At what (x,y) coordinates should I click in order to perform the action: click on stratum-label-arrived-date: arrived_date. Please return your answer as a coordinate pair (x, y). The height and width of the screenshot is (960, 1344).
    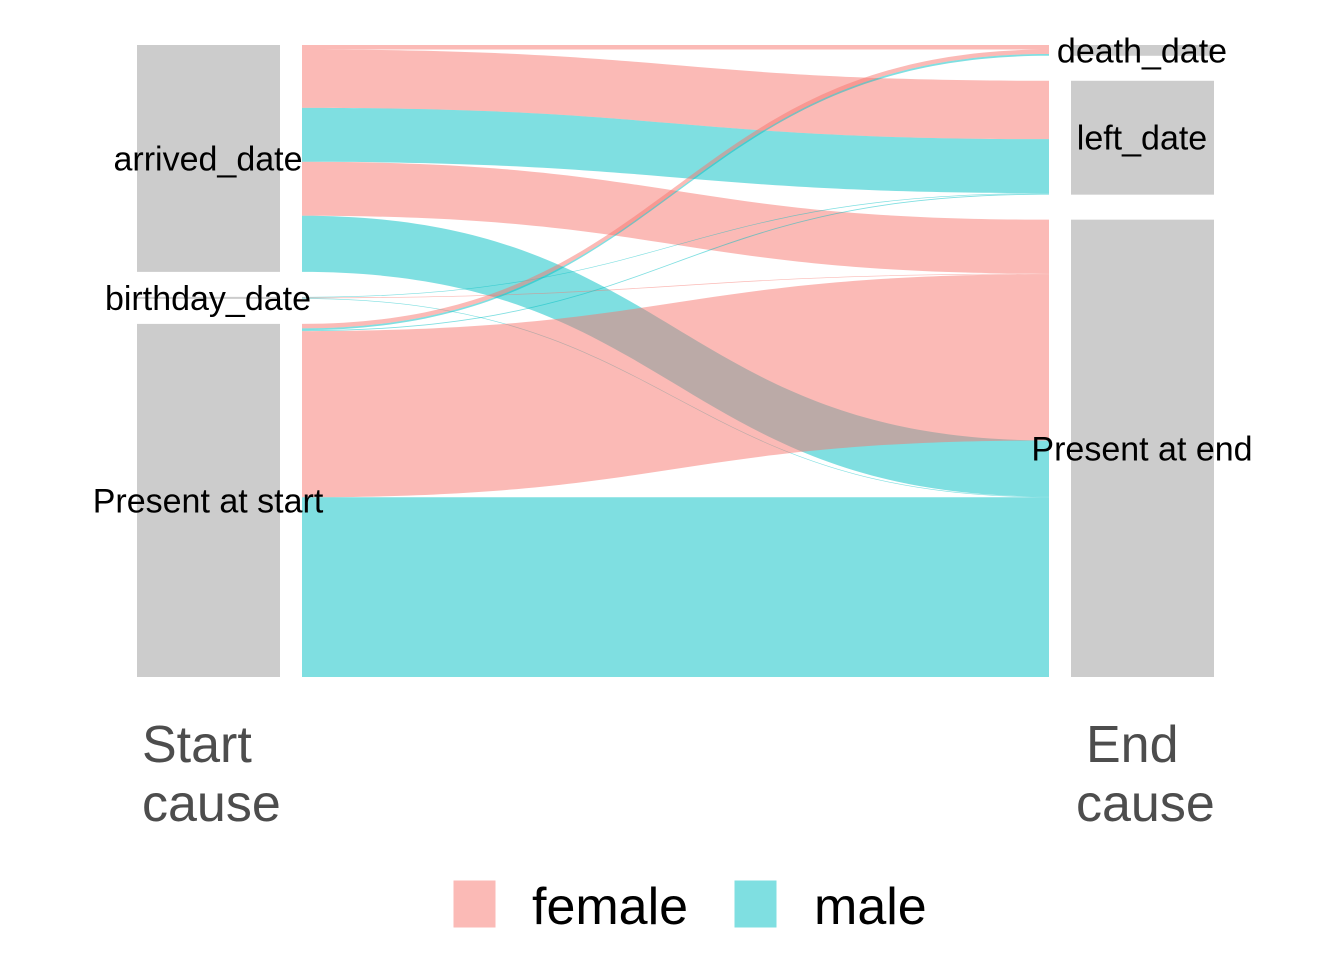
    Looking at the image, I should click on (207, 159).